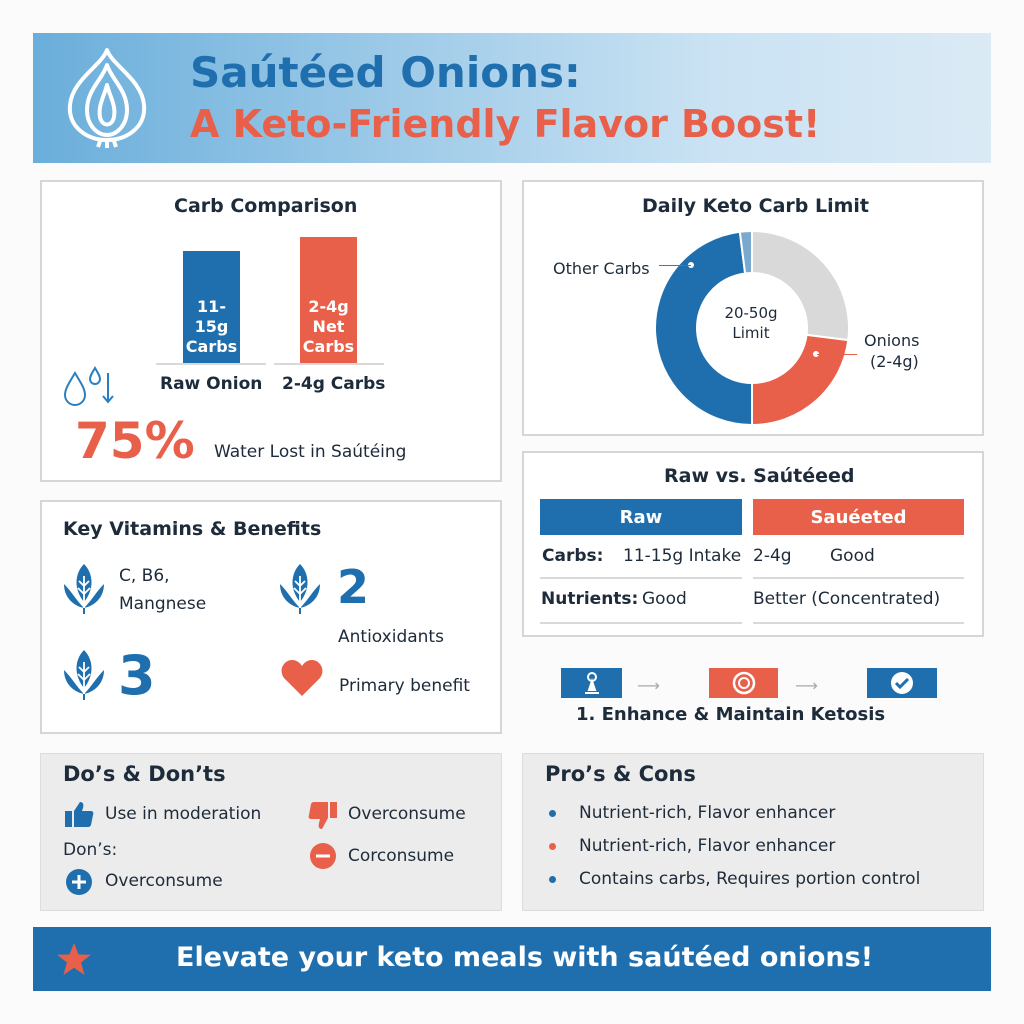  I want to click on row-label-nutrients: Nutrients:, so click(590, 599).